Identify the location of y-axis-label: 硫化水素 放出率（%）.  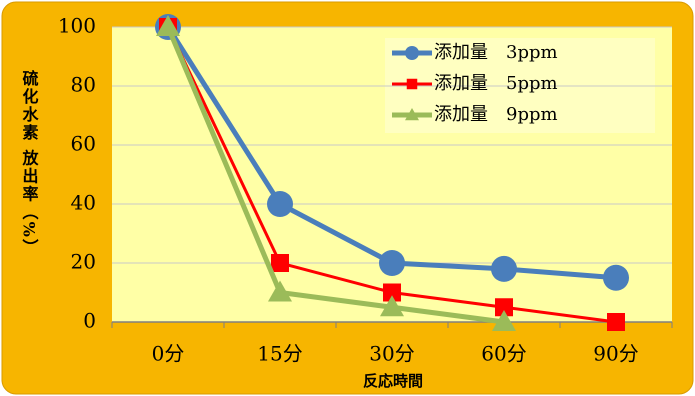
(30, 163).